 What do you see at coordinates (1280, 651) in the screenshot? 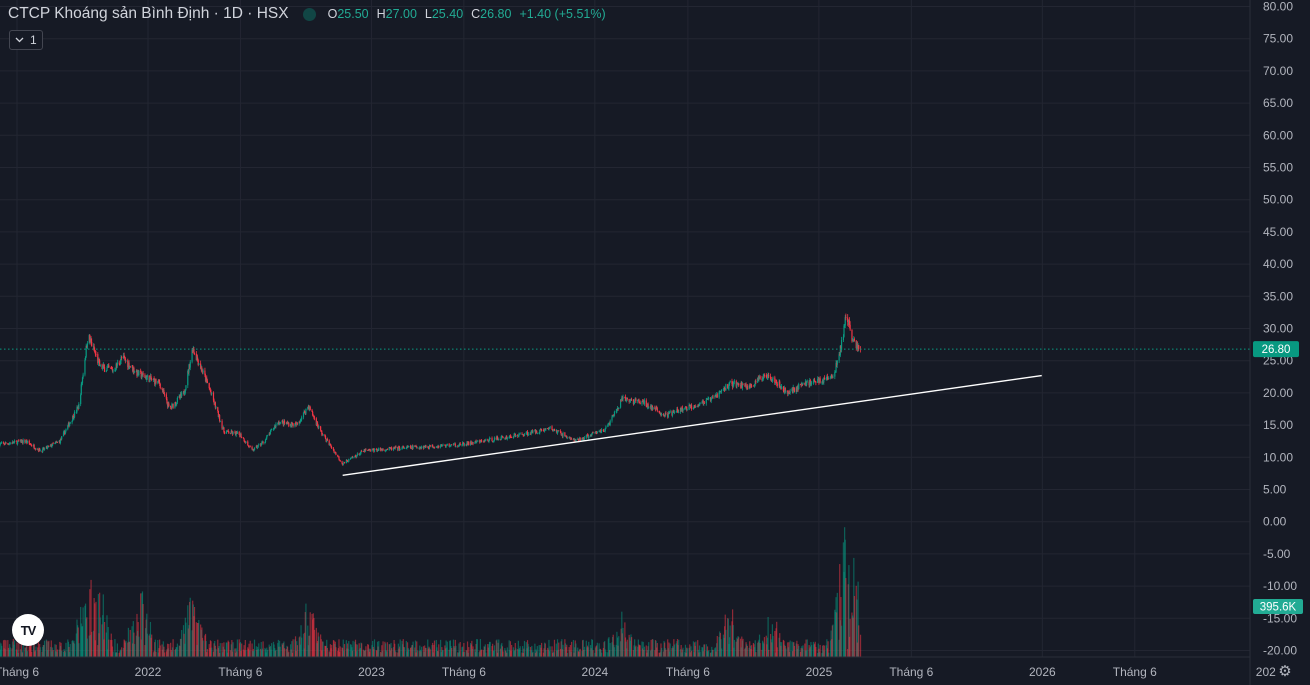
I see `price-tick-label: -20.00` at bounding box center [1280, 651].